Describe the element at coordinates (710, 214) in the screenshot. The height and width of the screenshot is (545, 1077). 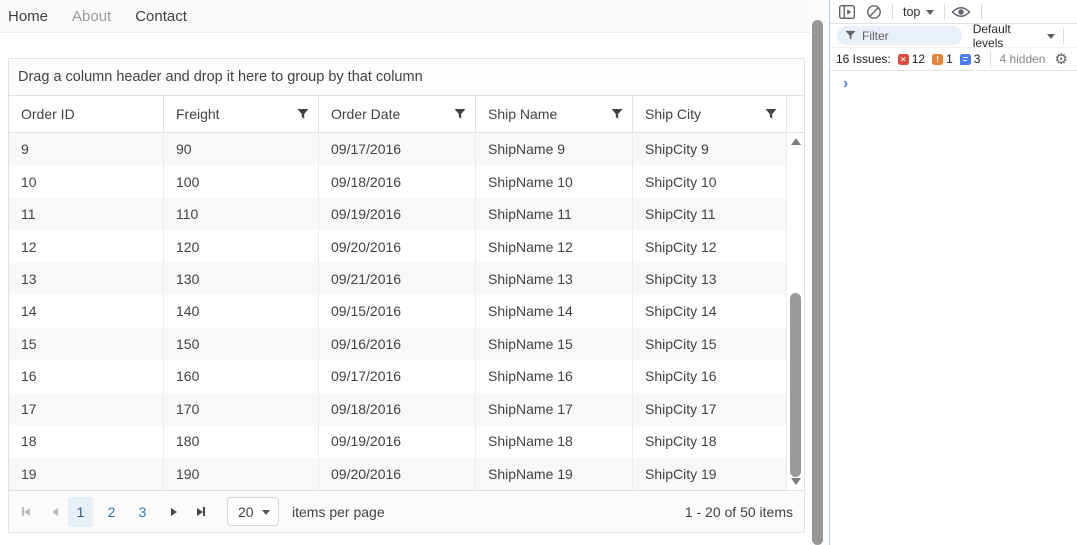
I see `table-cell: ShipCity 11` at that location.